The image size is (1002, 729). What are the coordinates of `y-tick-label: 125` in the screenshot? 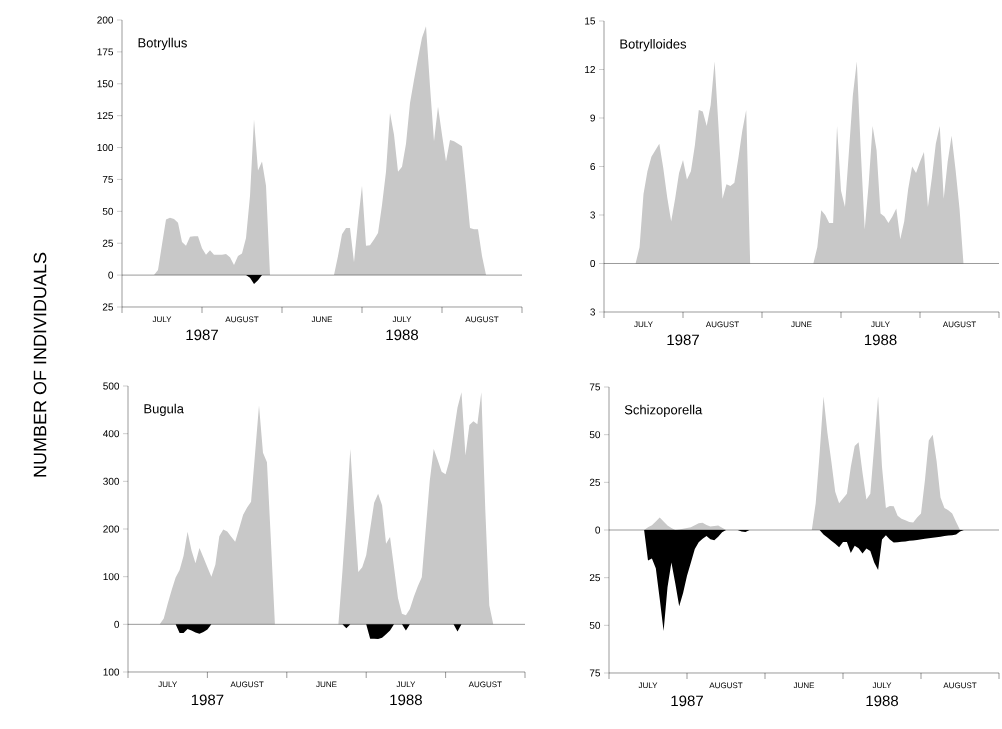 It's located at (105, 116).